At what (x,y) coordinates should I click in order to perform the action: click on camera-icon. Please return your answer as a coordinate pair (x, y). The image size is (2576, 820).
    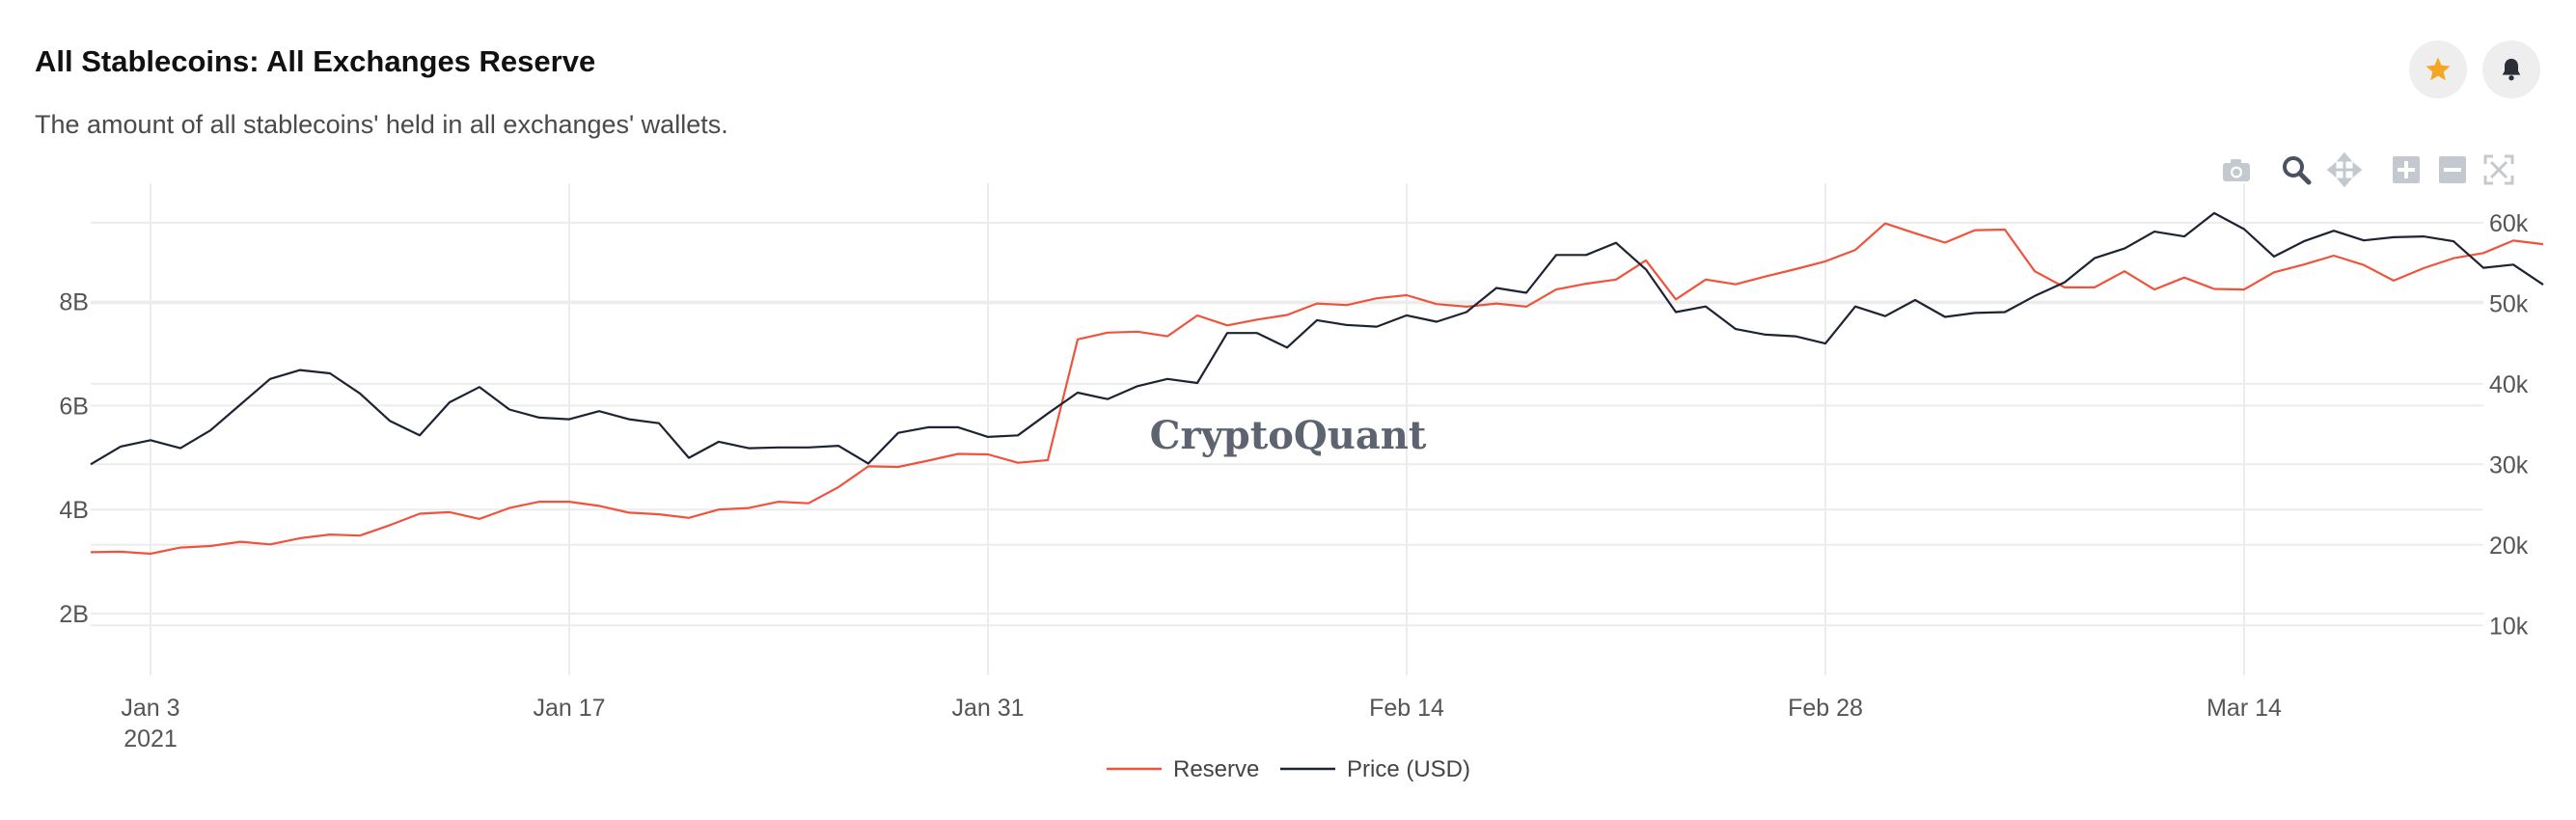
    Looking at the image, I should click on (2236, 170).